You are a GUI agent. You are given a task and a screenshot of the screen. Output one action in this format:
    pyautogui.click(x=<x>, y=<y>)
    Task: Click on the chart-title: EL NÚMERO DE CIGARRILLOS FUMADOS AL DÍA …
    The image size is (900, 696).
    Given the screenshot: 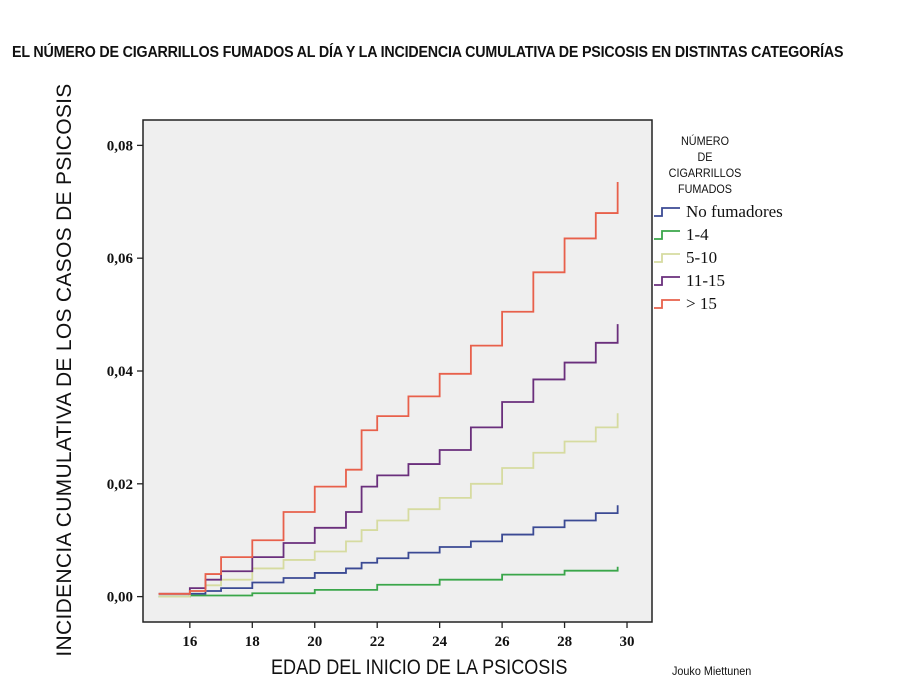 What is the action you would take?
    pyautogui.click(x=428, y=52)
    